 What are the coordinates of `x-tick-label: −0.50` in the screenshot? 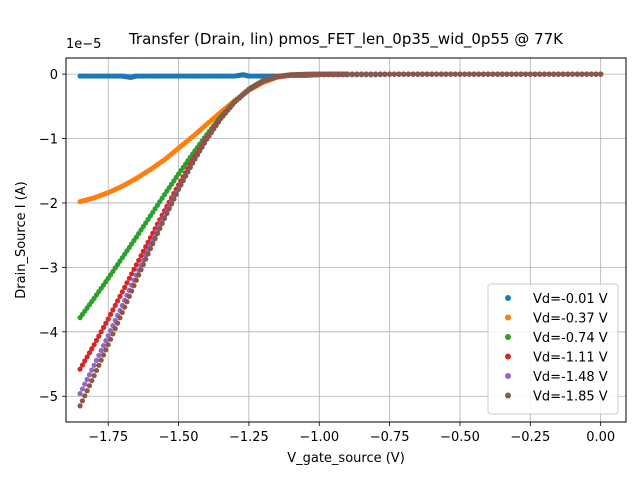 It's located at (460, 437).